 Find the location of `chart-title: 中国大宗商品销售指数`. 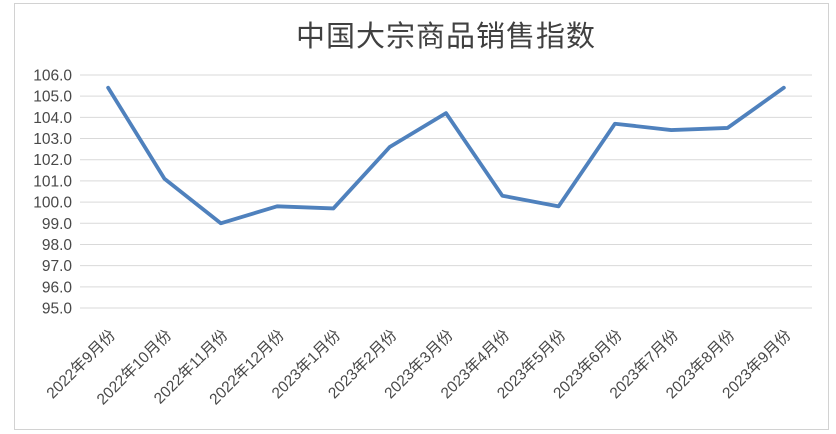

chart-title: 中国大宗商品销售指数 is located at coordinates (445, 37).